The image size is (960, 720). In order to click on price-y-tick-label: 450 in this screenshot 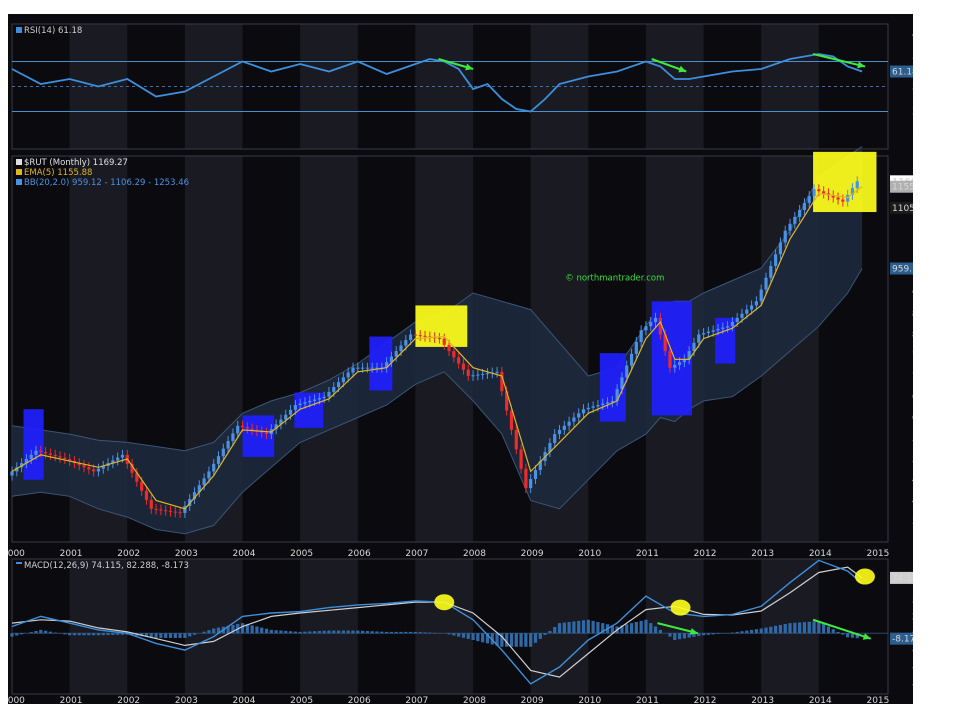, I will do `click(912, 481)`.